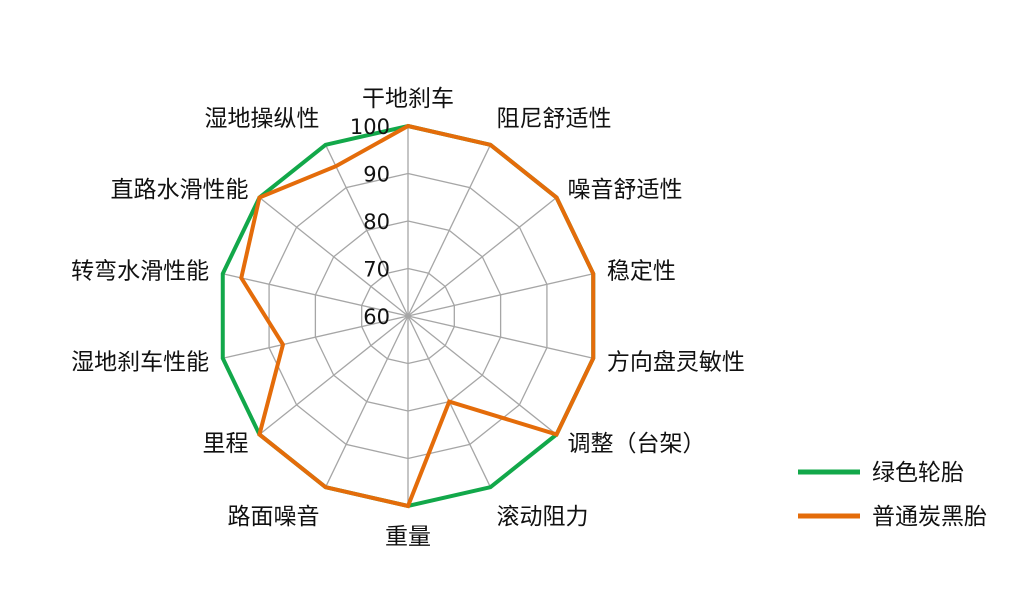 This screenshot has width=1035, height=604. I want to click on category-label: 直路水滑性能, so click(180, 190).